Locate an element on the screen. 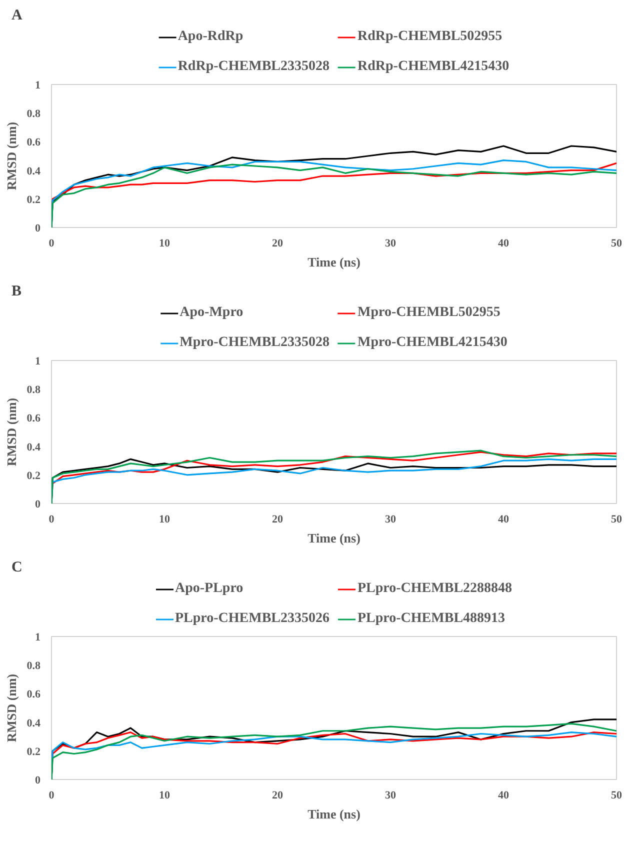 This screenshot has width=644, height=858. legend-label: RdRp-CHEMBL2335028 is located at coordinates (254, 67).